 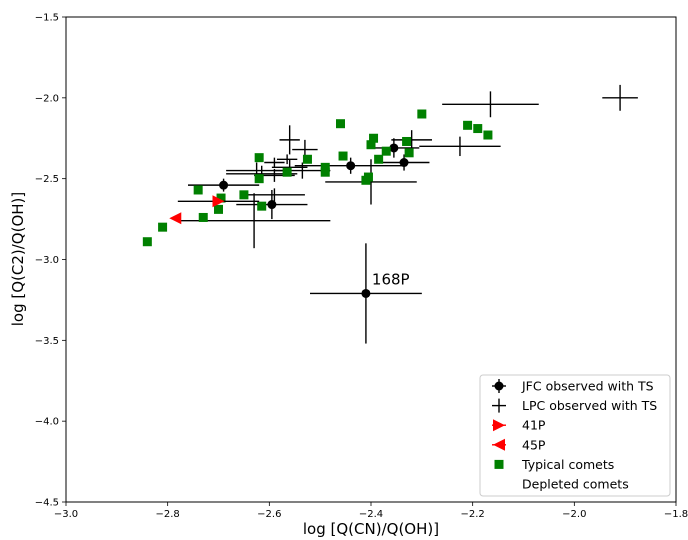 What do you see at coordinates (534, 425) in the screenshot?
I see `legend-label: 41P` at bounding box center [534, 425].